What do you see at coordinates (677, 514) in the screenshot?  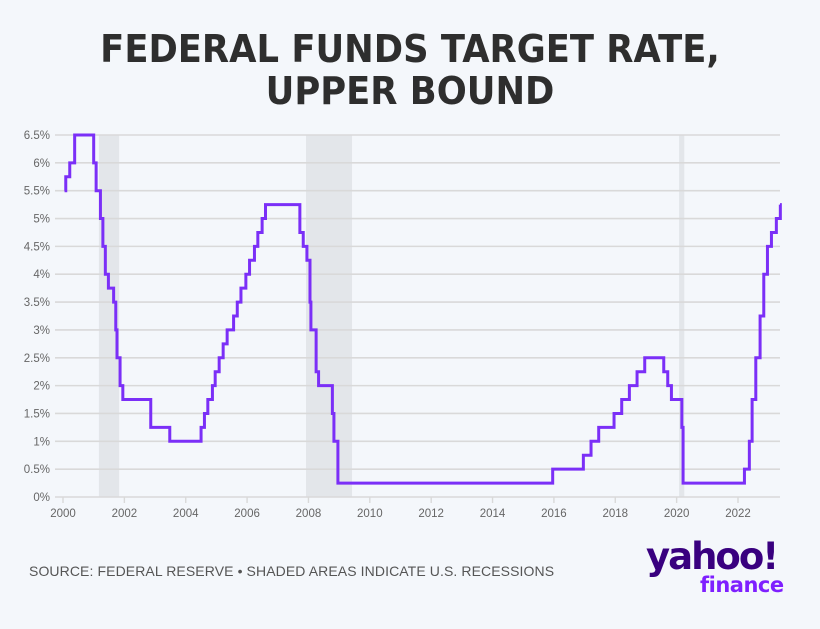 I see `x-tick-label: 2020` at bounding box center [677, 514].